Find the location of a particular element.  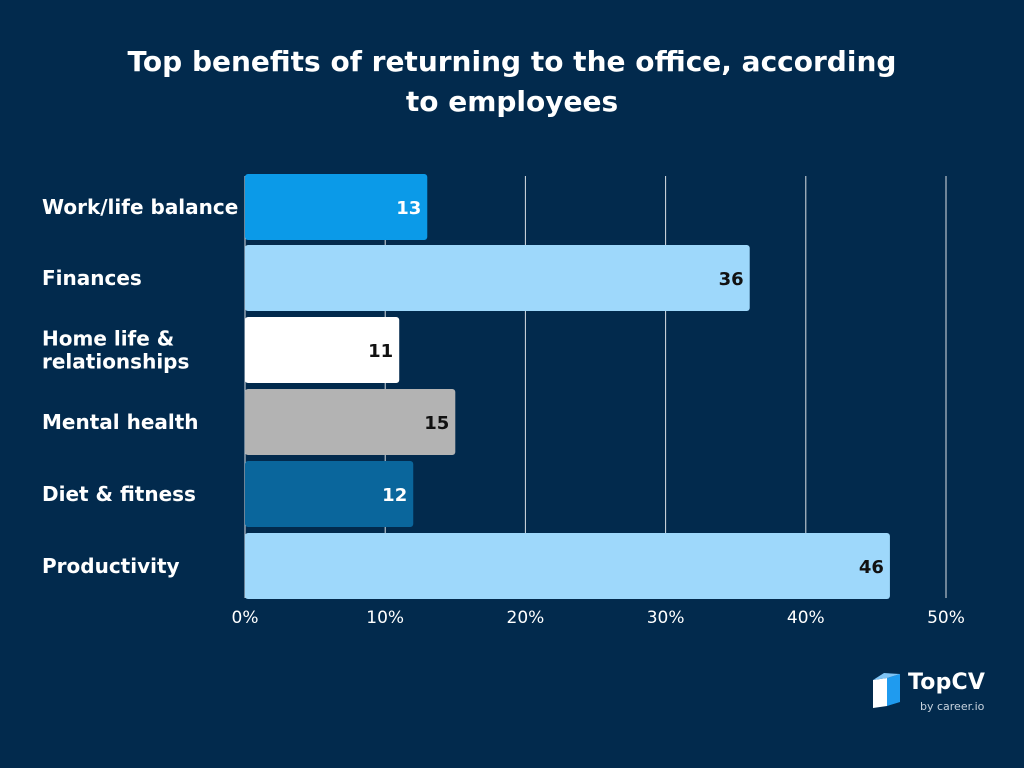

category-label: Productivity is located at coordinates (111, 566).